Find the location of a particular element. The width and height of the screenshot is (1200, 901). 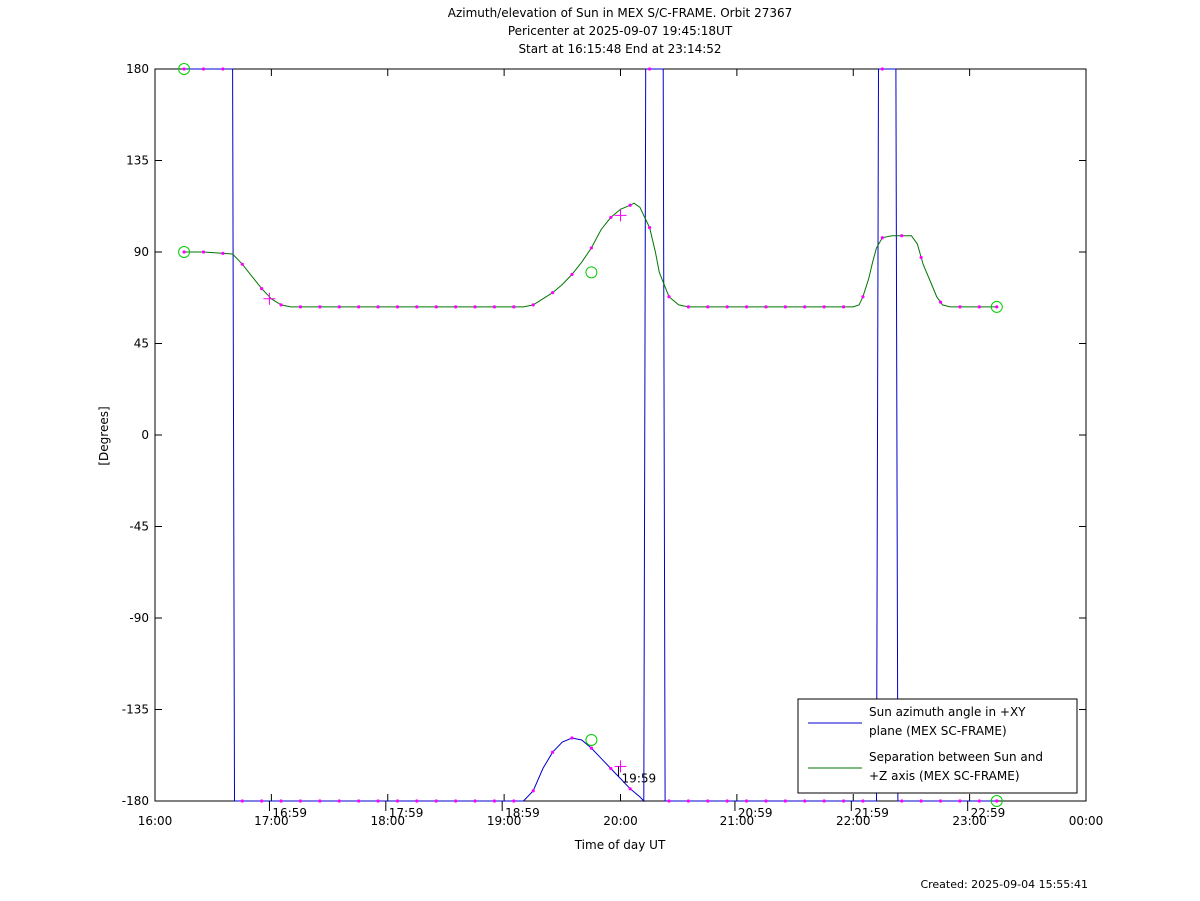

x-tick-label: 00:00 is located at coordinates (1086, 821).